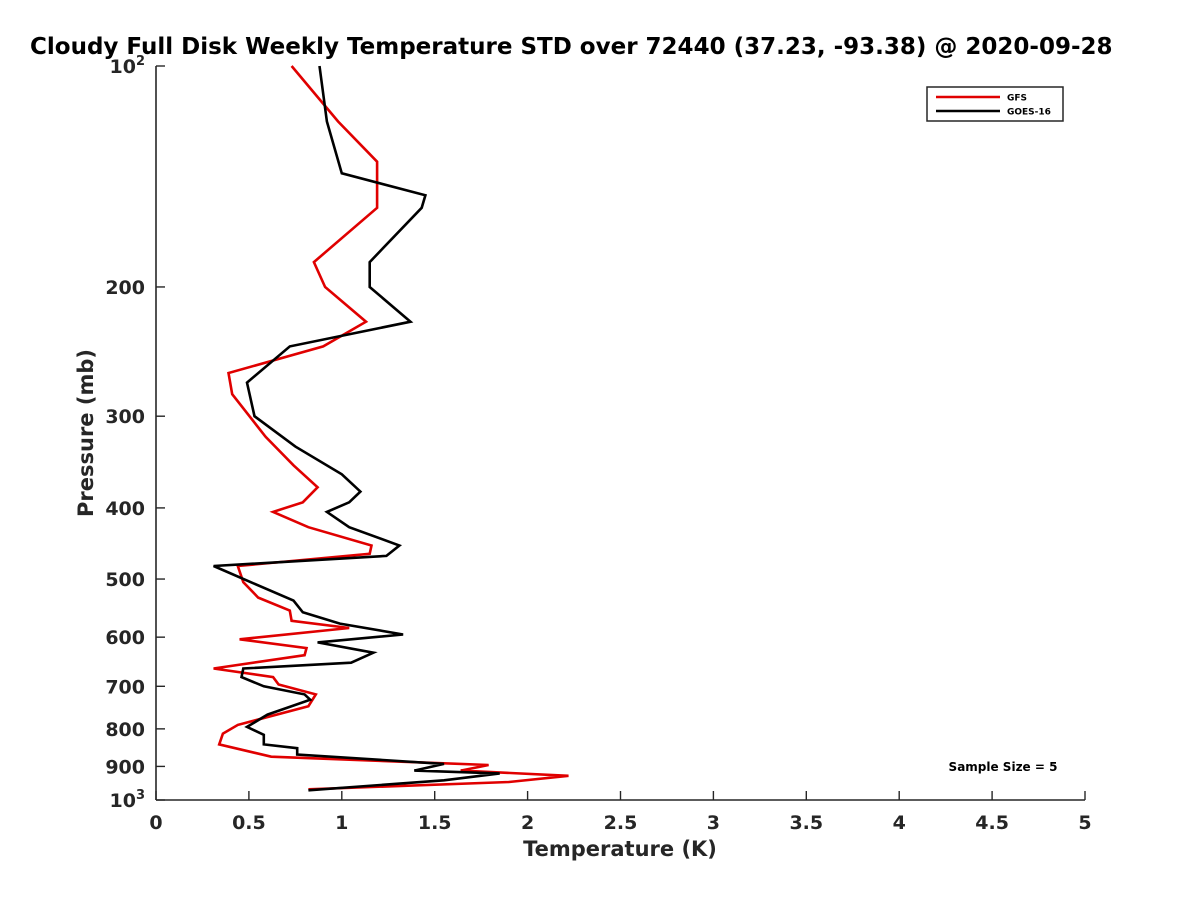  I want to click on y-tick-label: 800, so click(125, 730).